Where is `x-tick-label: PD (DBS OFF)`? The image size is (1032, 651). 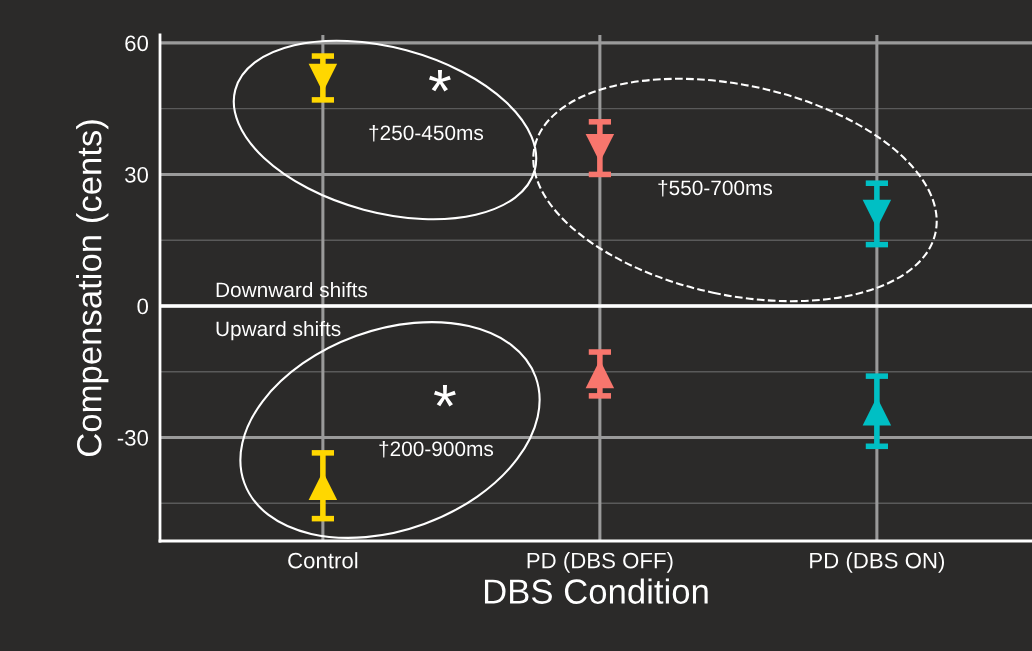 x-tick-label: PD (DBS OFF) is located at coordinates (600, 562).